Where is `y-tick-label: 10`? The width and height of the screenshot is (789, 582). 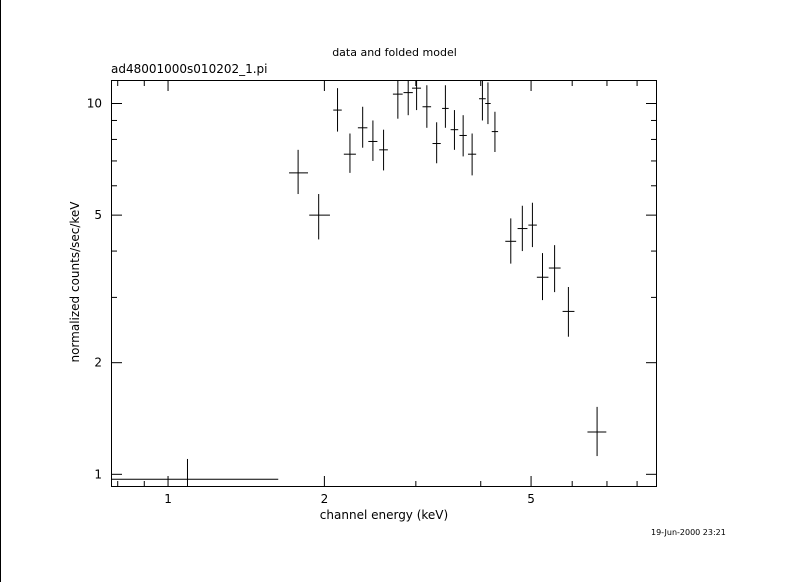 y-tick-label: 10 is located at coordinates (94, 104).